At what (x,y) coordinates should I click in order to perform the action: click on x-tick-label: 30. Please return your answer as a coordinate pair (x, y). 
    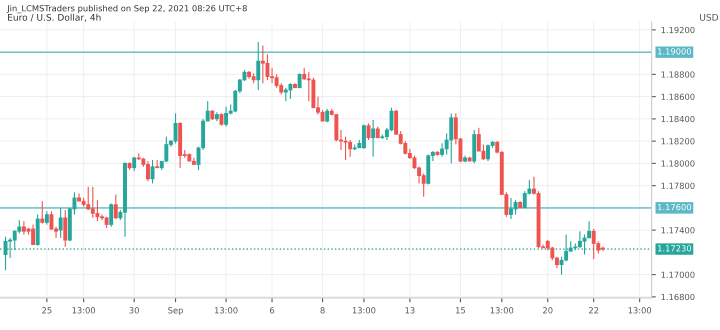
    Looking at the image, I should click on (134, 310).